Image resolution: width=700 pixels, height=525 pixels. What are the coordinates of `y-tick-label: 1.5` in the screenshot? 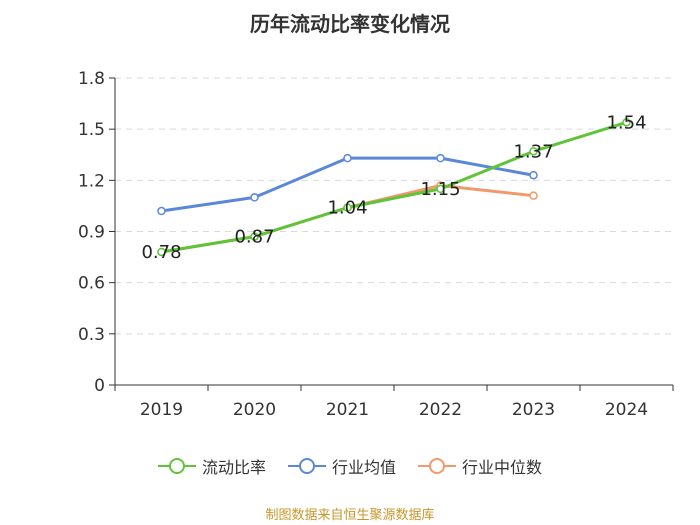 It's located at (91, 130).